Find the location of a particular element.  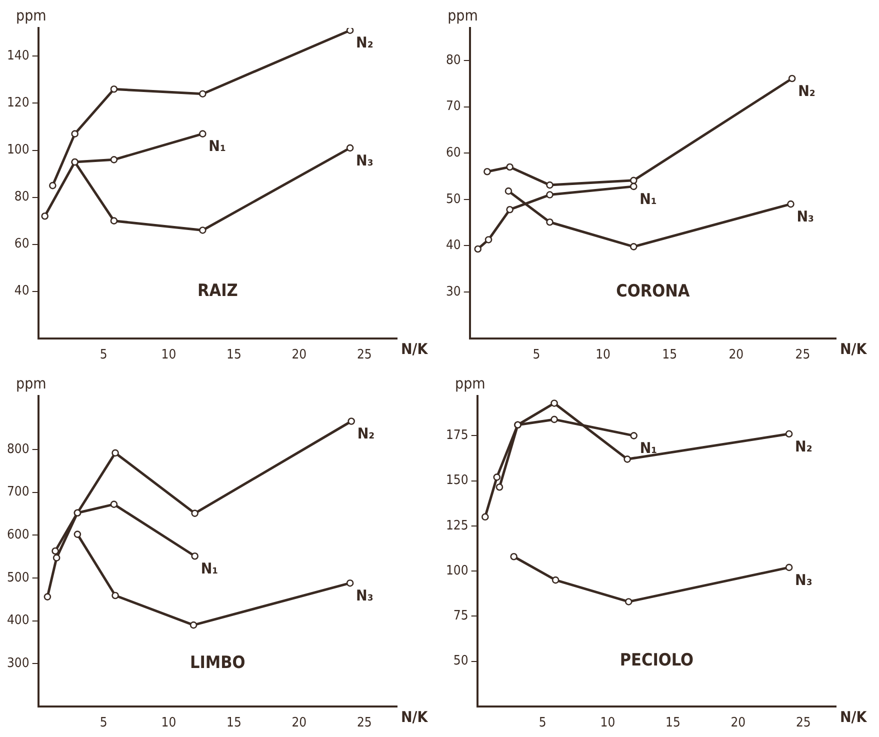

y-tick-label: 120 is located at coordinates (18, 103).